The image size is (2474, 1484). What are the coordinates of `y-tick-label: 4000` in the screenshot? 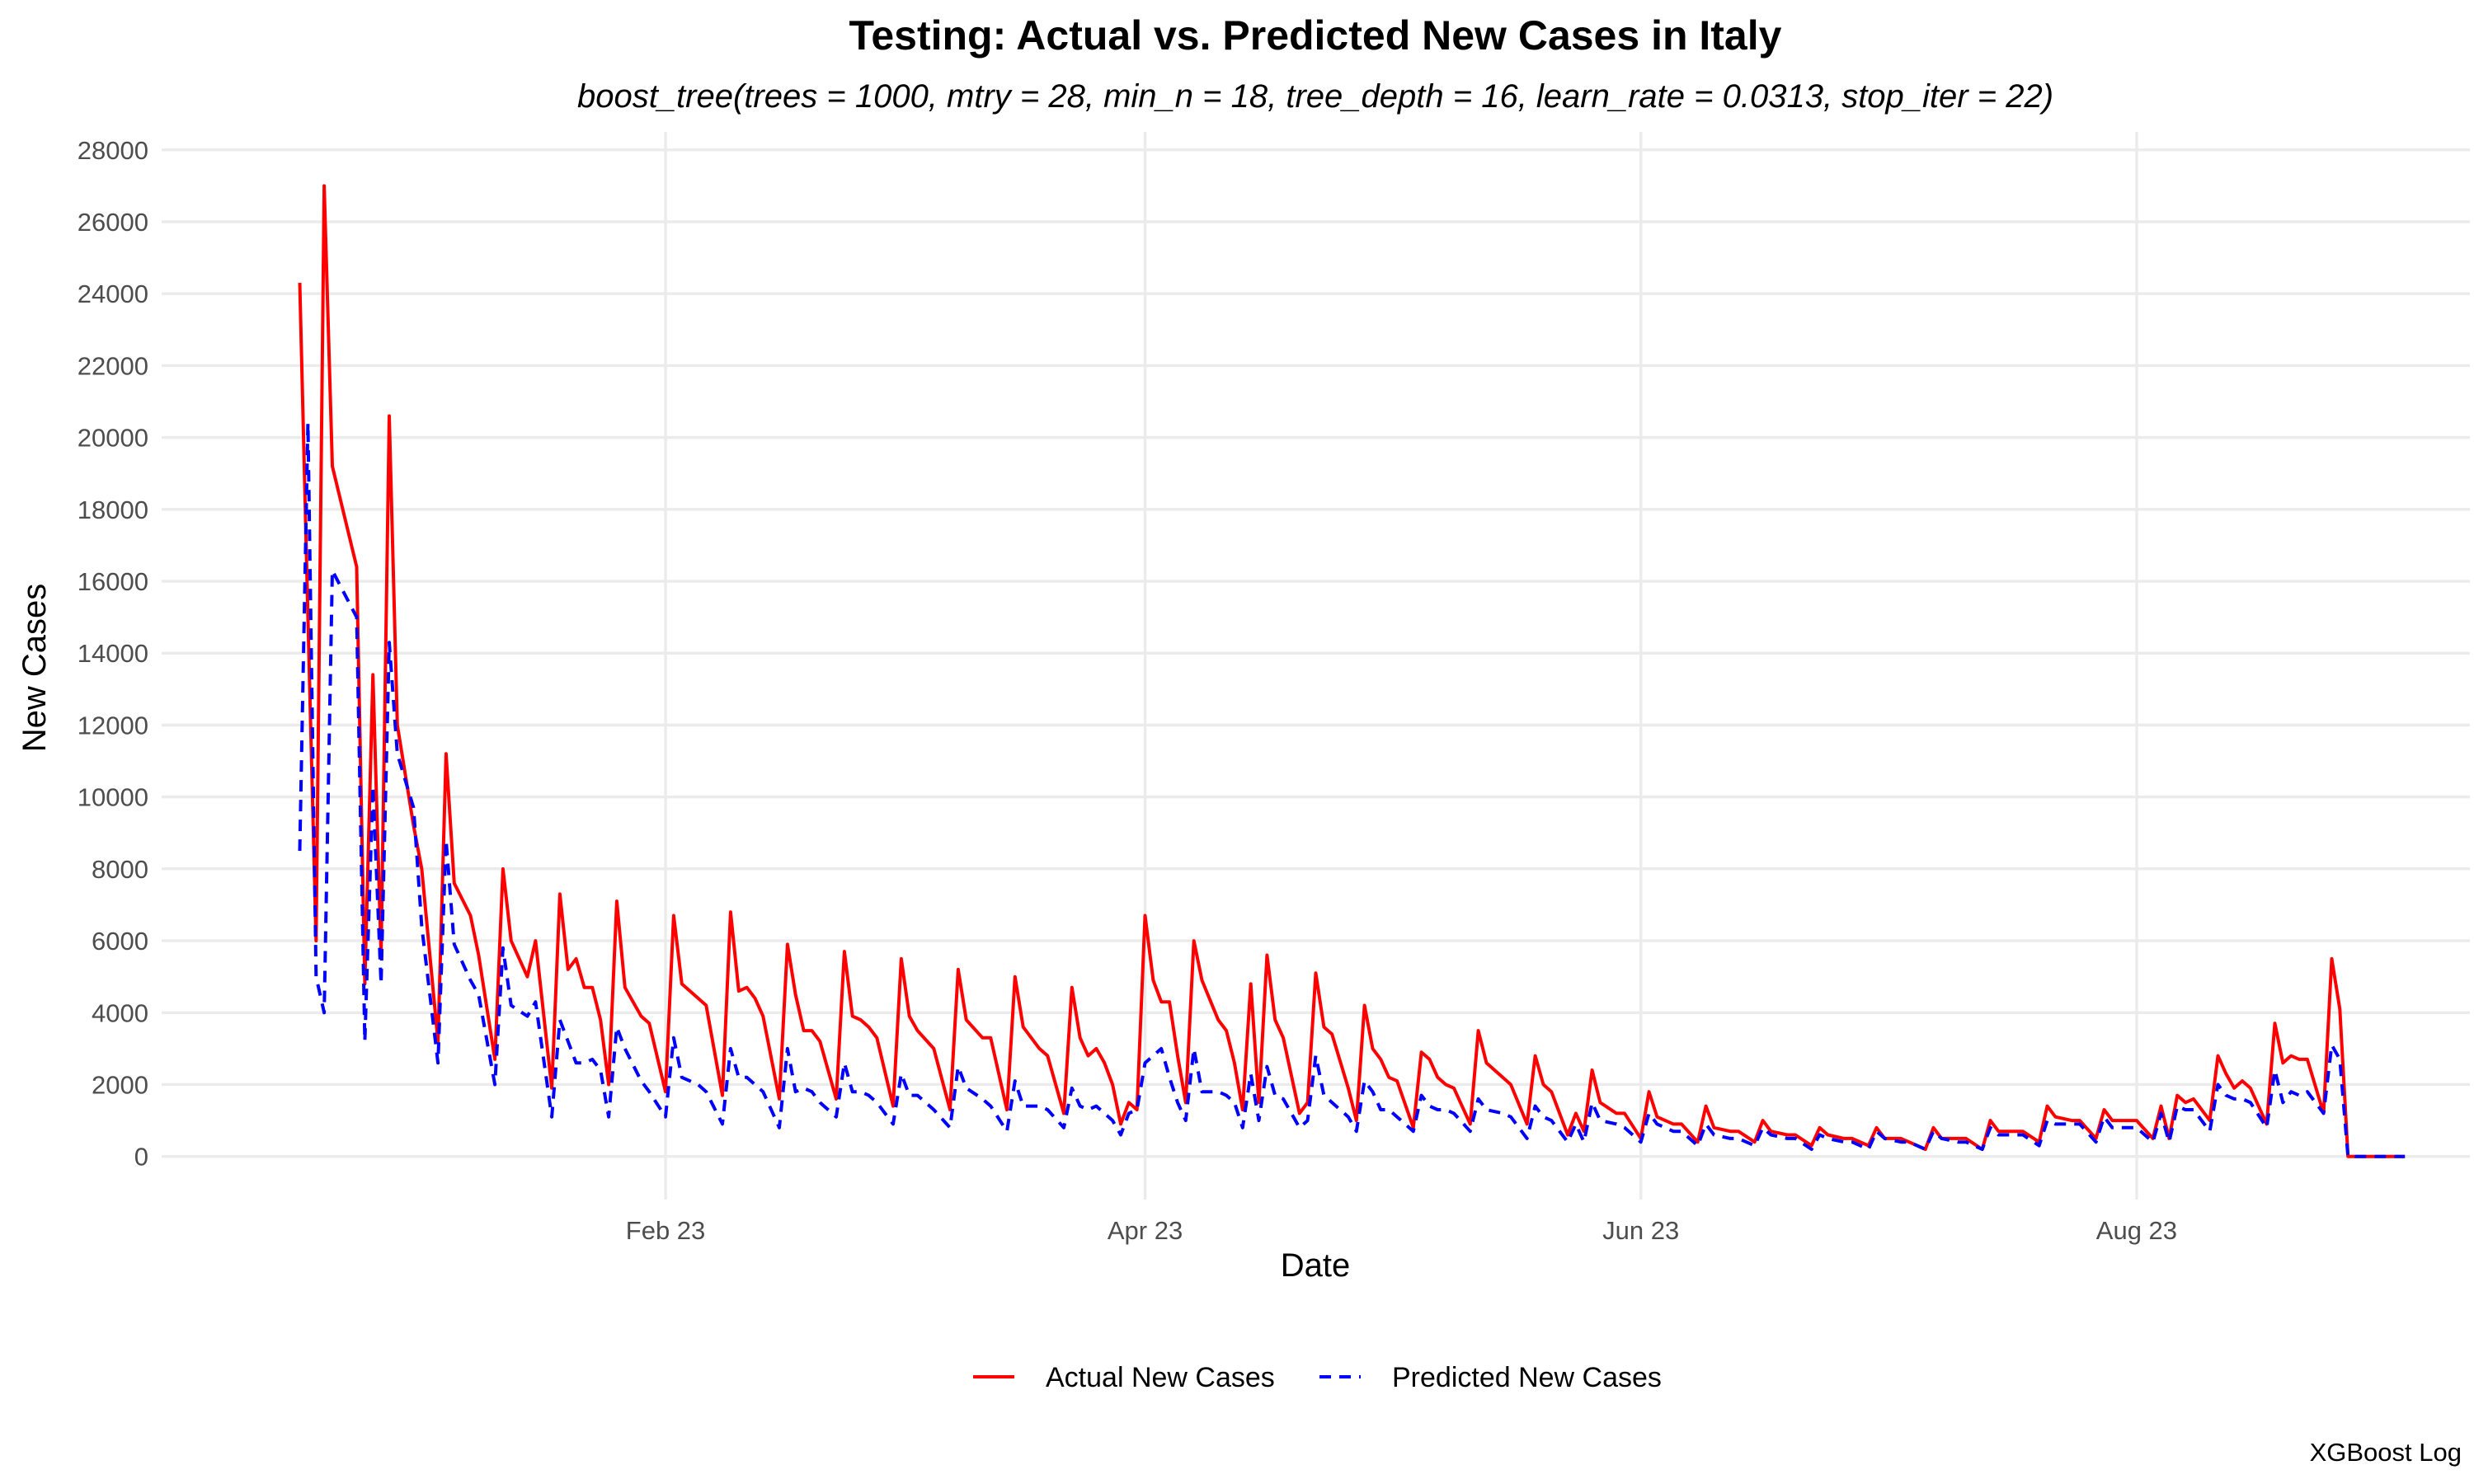 It's located at (120, 1012).